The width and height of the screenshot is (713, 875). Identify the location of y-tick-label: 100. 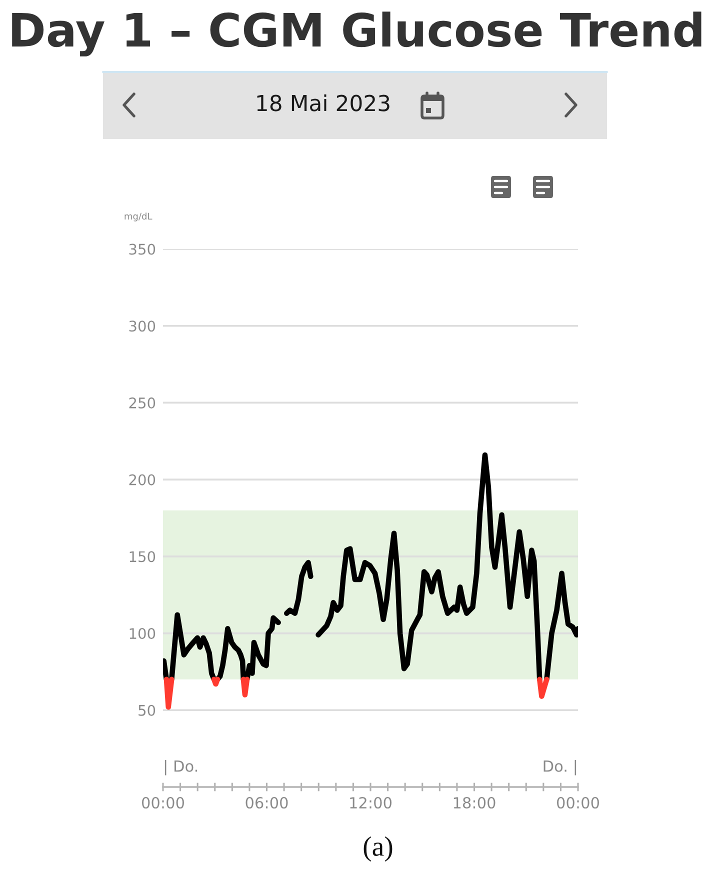
(143, 634).